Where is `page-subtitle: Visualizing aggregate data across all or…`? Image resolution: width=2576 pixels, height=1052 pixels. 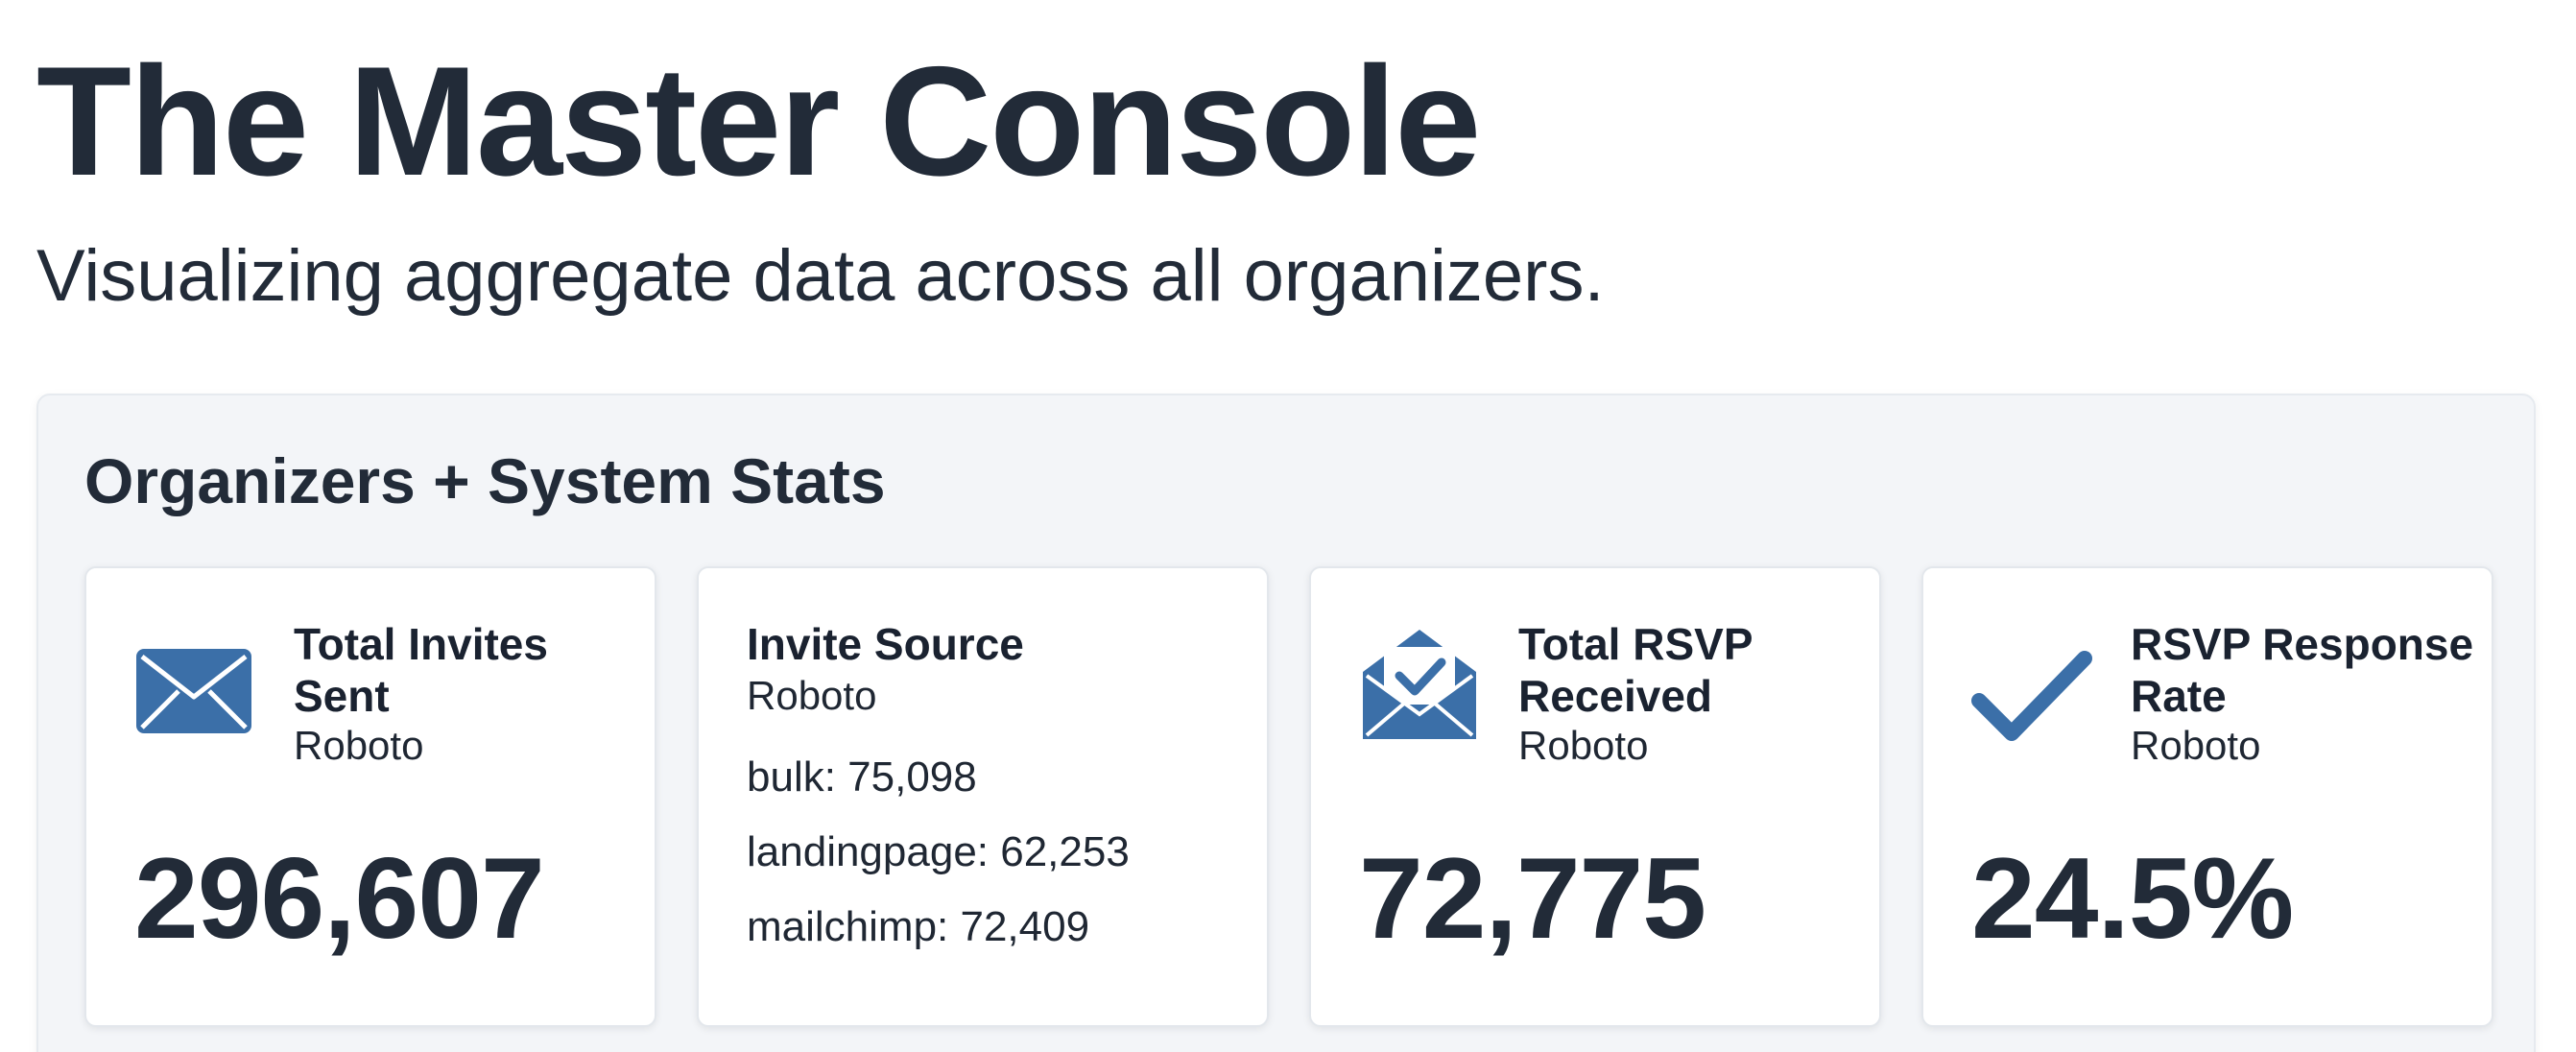 page-subtitle: Visualizing aggregate data across all or… is located at coordinates (820, 276).